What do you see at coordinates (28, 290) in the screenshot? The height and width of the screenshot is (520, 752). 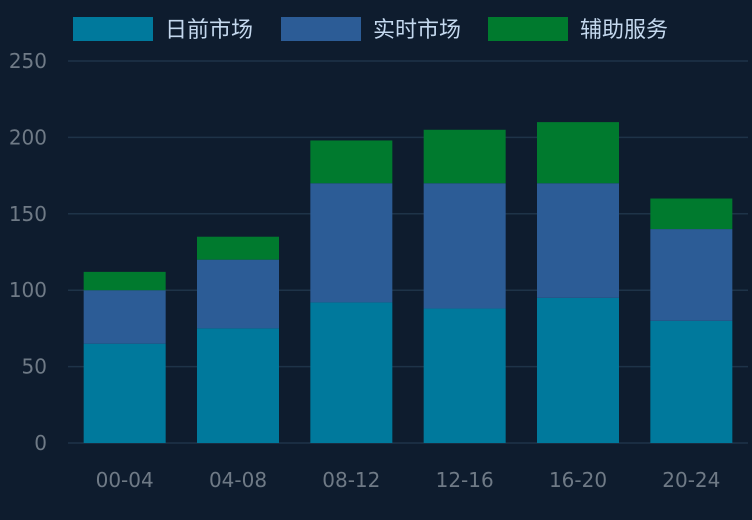 I see `y-tick-label: 100` at bounding box center [28, 290].